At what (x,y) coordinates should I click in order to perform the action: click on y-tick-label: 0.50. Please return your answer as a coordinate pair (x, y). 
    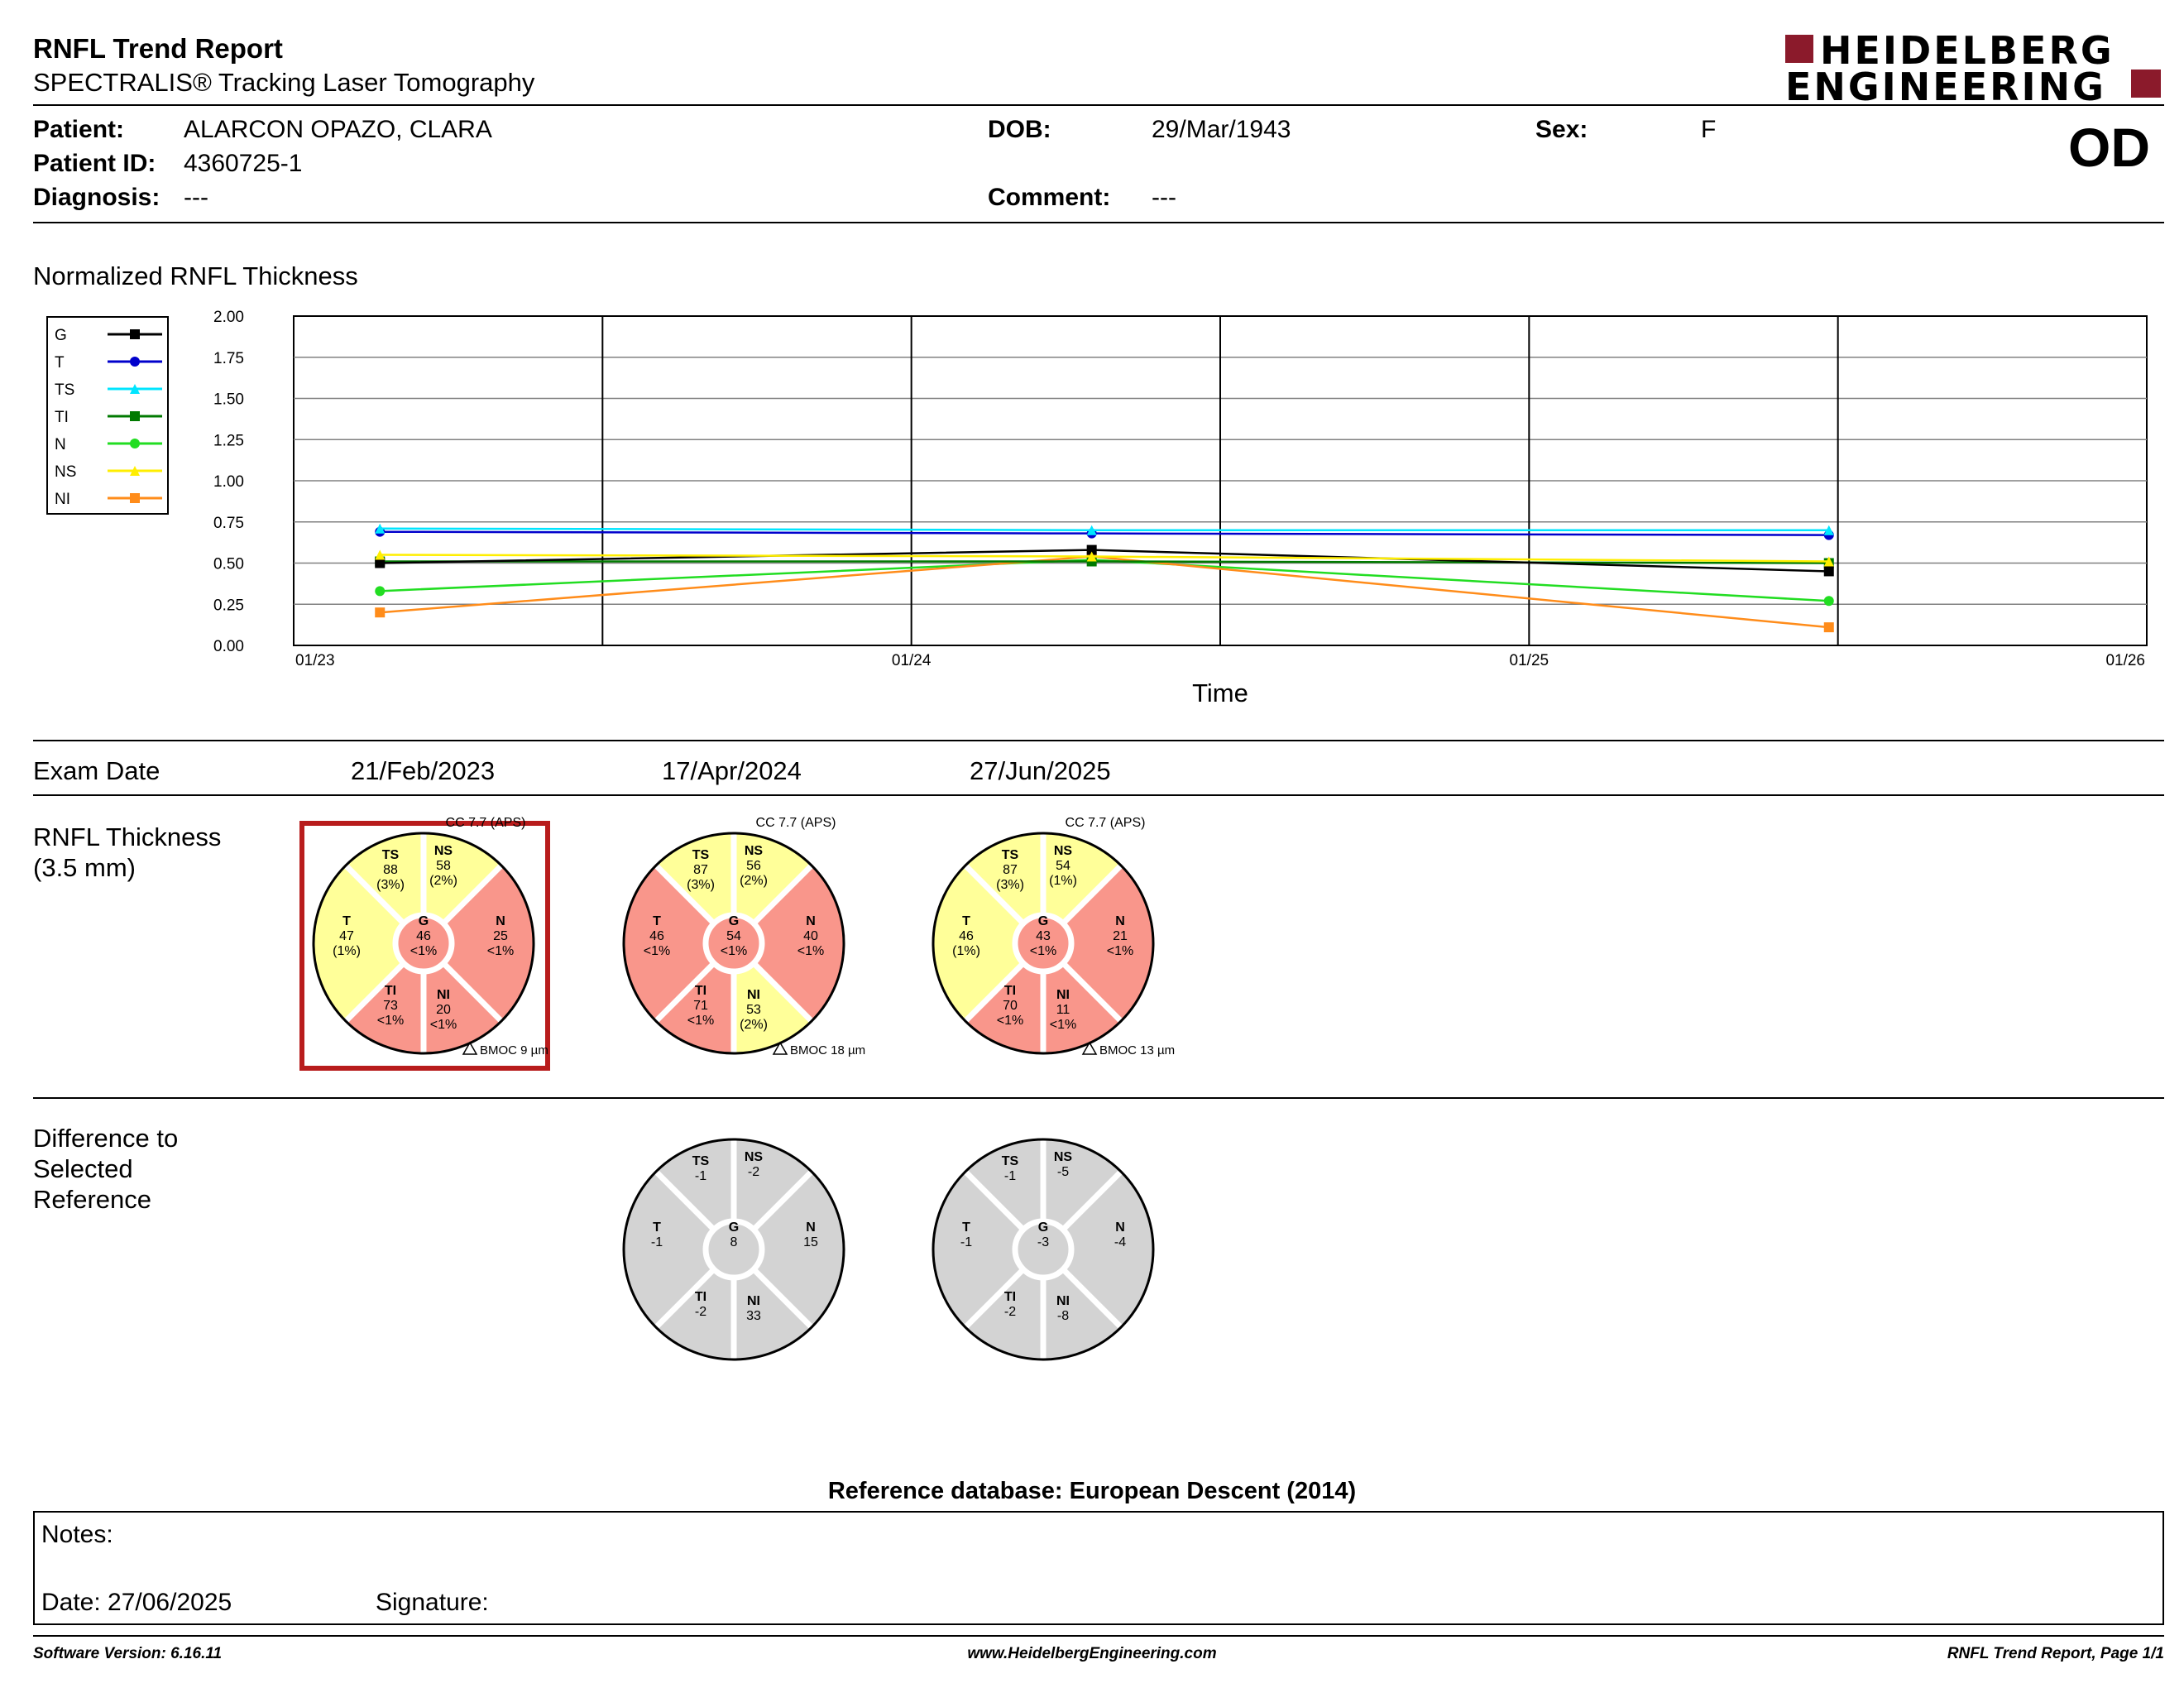
    Looking at the image, I should click on (228, 564).